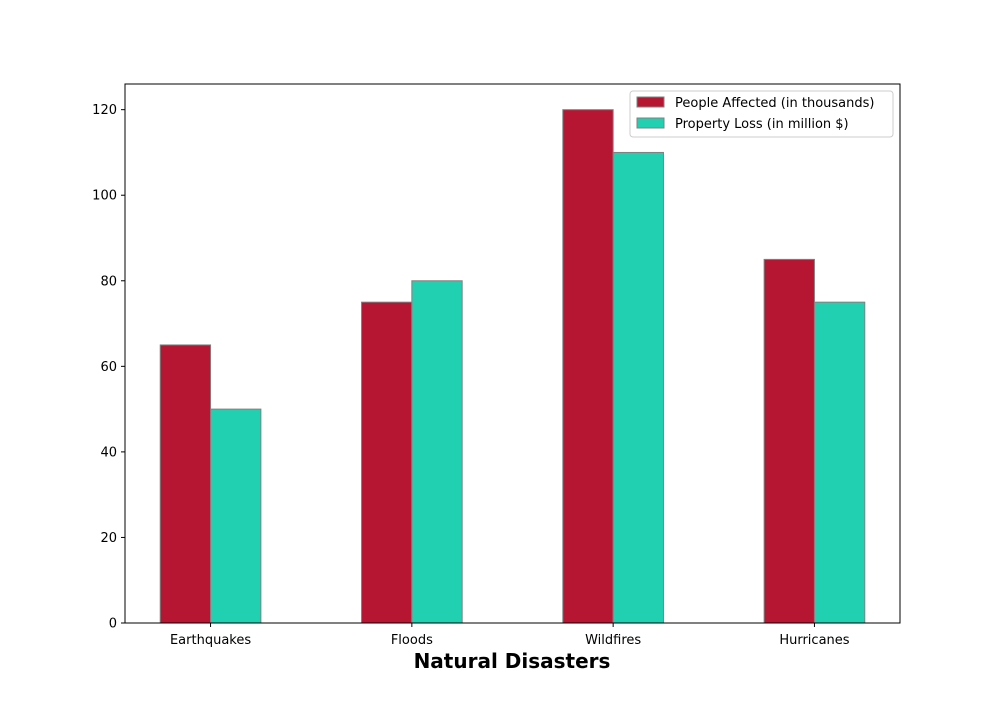 This screenshot has width=1000, height=704. Describe the element at coordinates (814, 640) in the screenshot. I see `x-tick-label-hurricanes: Hurricanes` at that location.